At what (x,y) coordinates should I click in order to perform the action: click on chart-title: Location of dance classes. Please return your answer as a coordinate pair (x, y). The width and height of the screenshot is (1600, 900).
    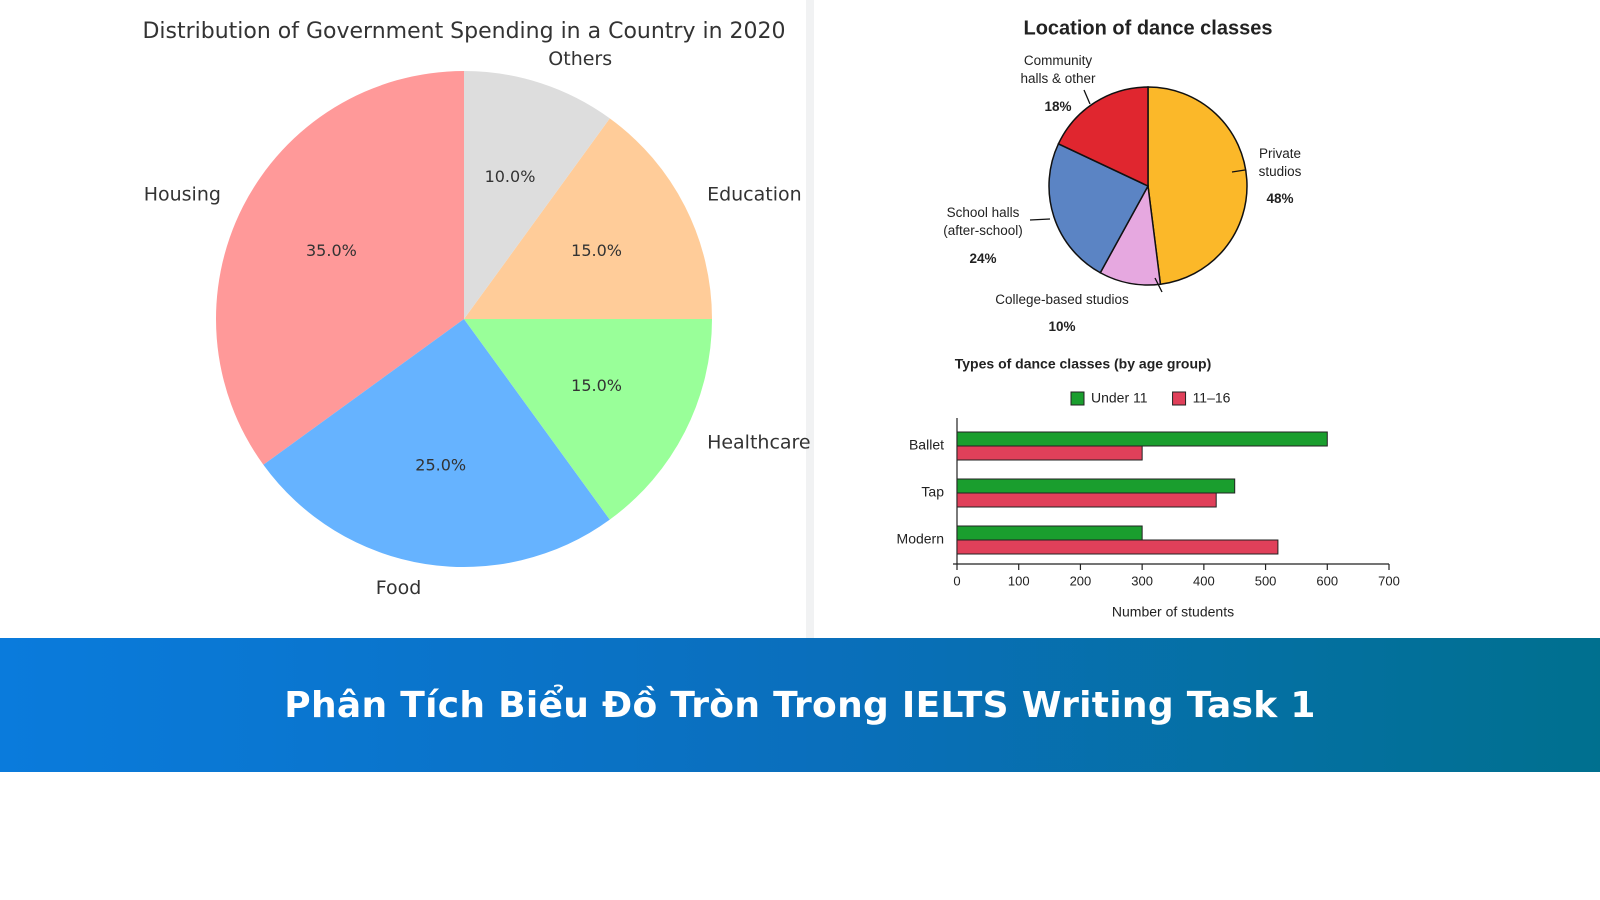
    Looking at the image, I should click on (1148, 28).